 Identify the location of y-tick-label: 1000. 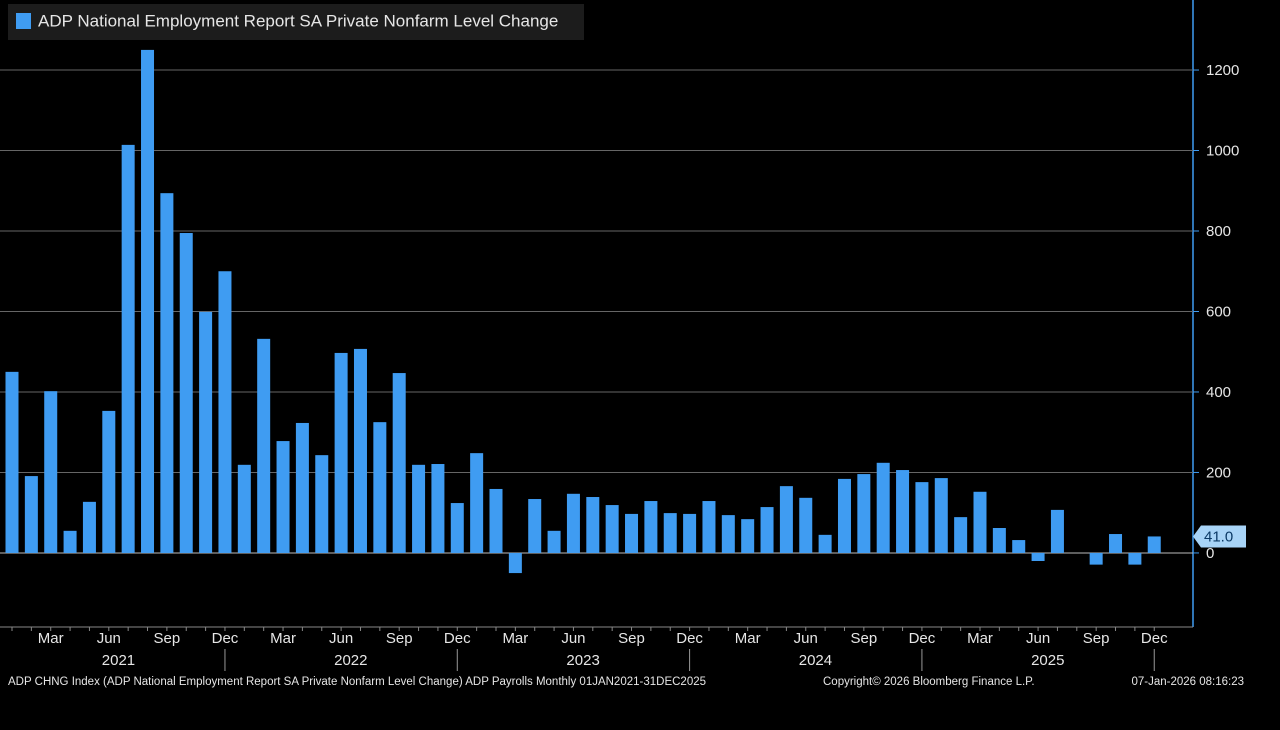
(1222, 150).